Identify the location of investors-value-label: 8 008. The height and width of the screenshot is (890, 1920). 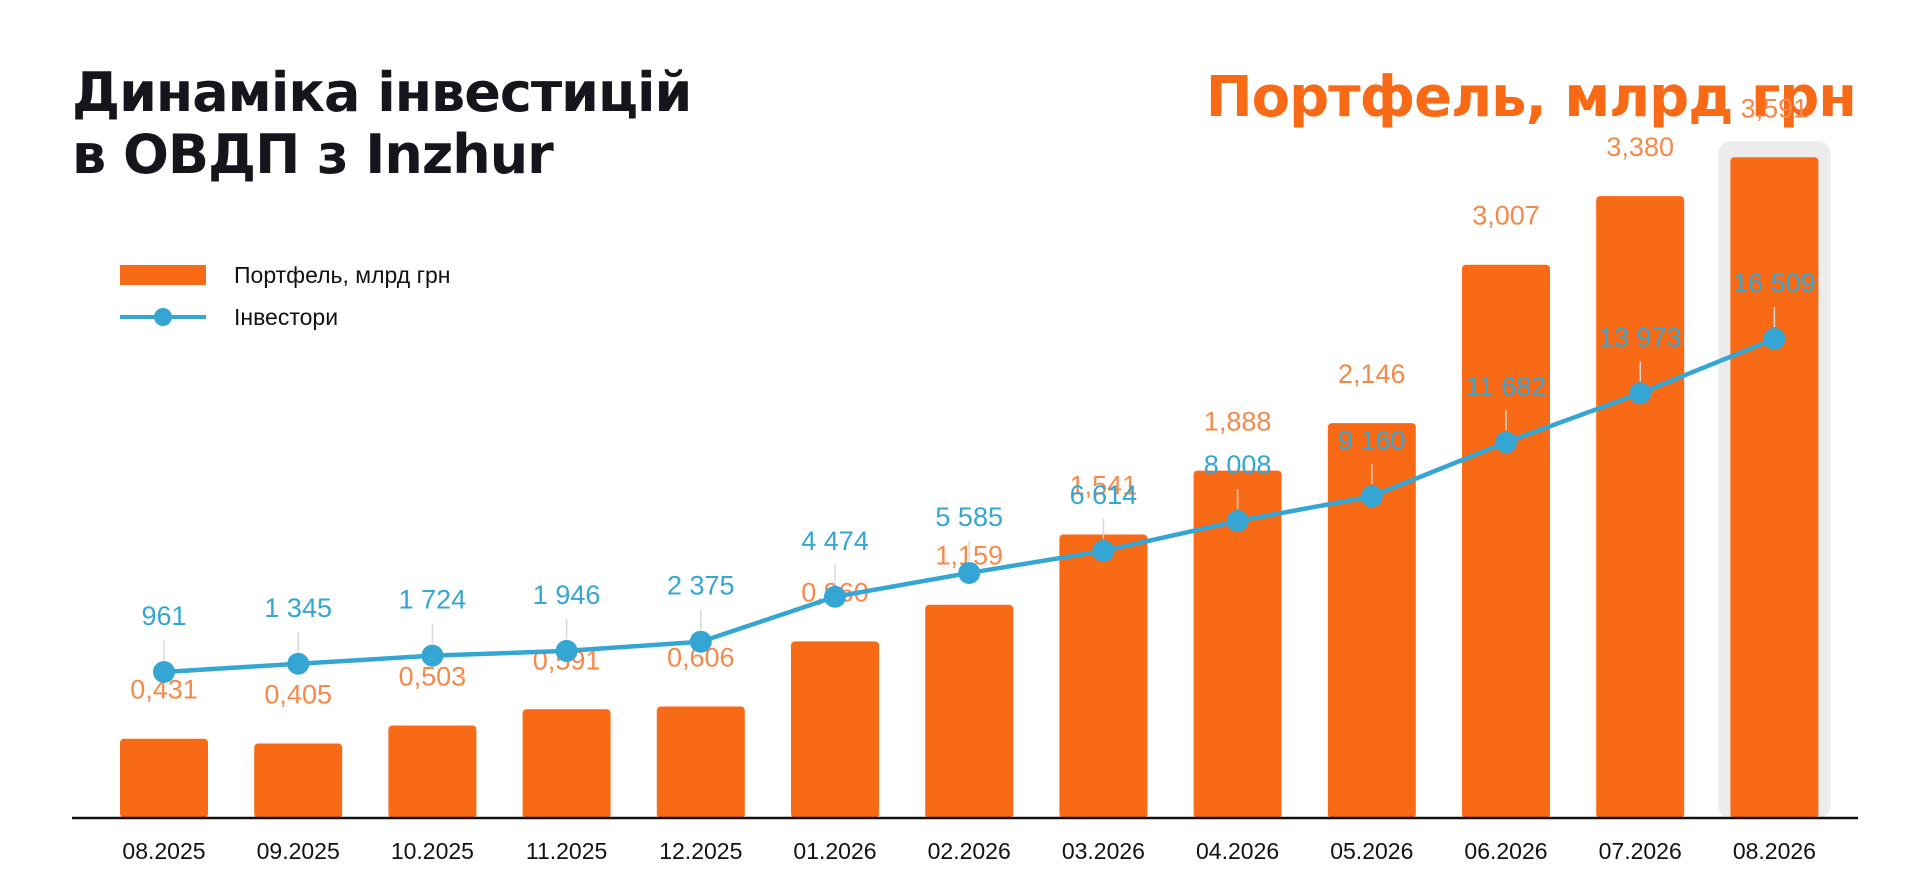
(1238, 465).